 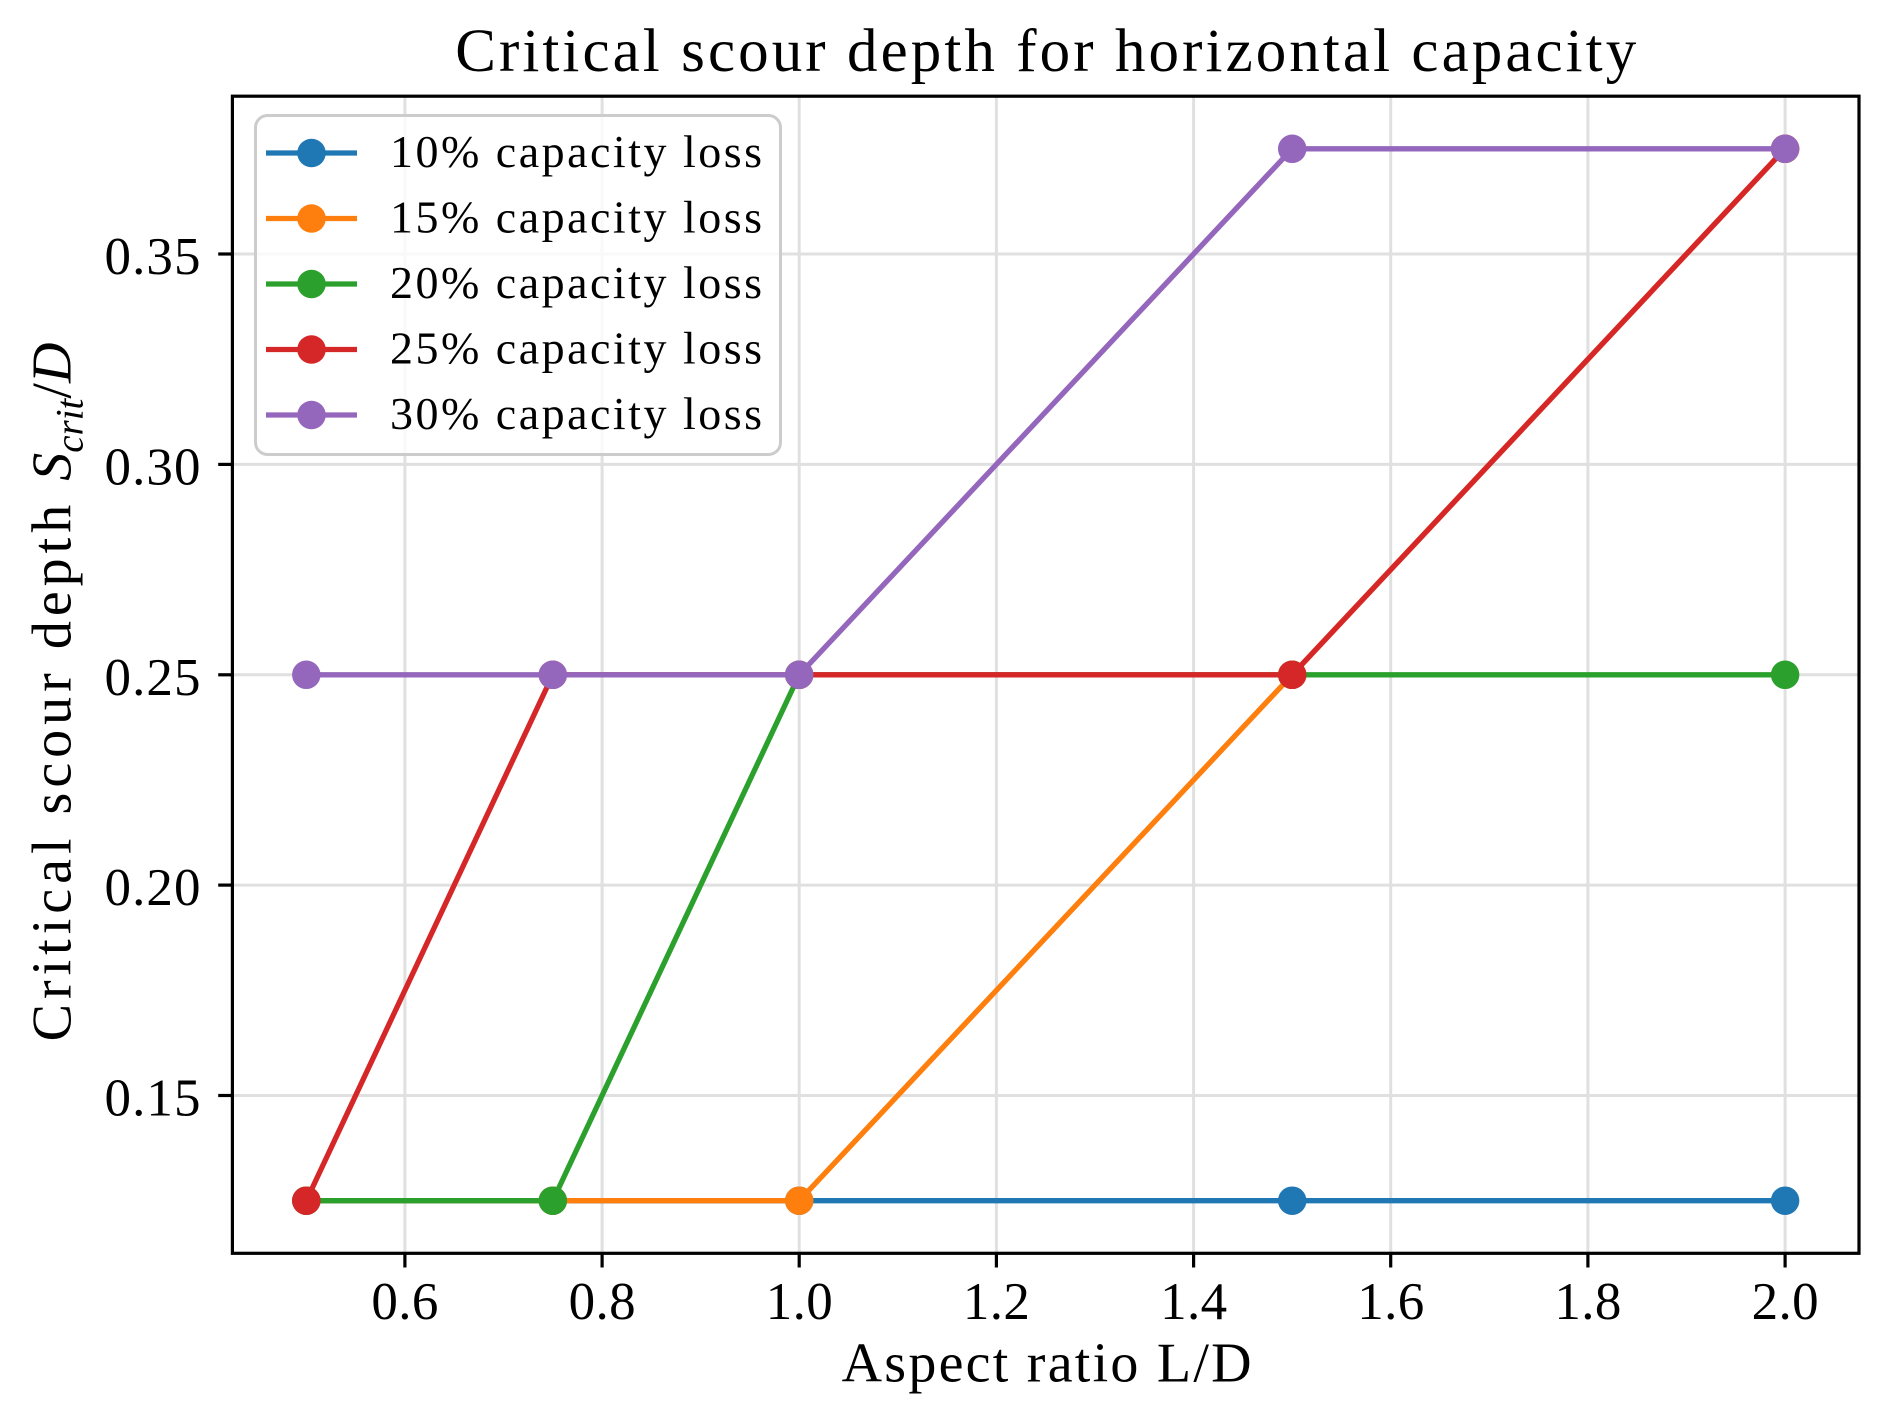 I want to click on svg-text: 30% capacity loss, so click(x=576, y=413).